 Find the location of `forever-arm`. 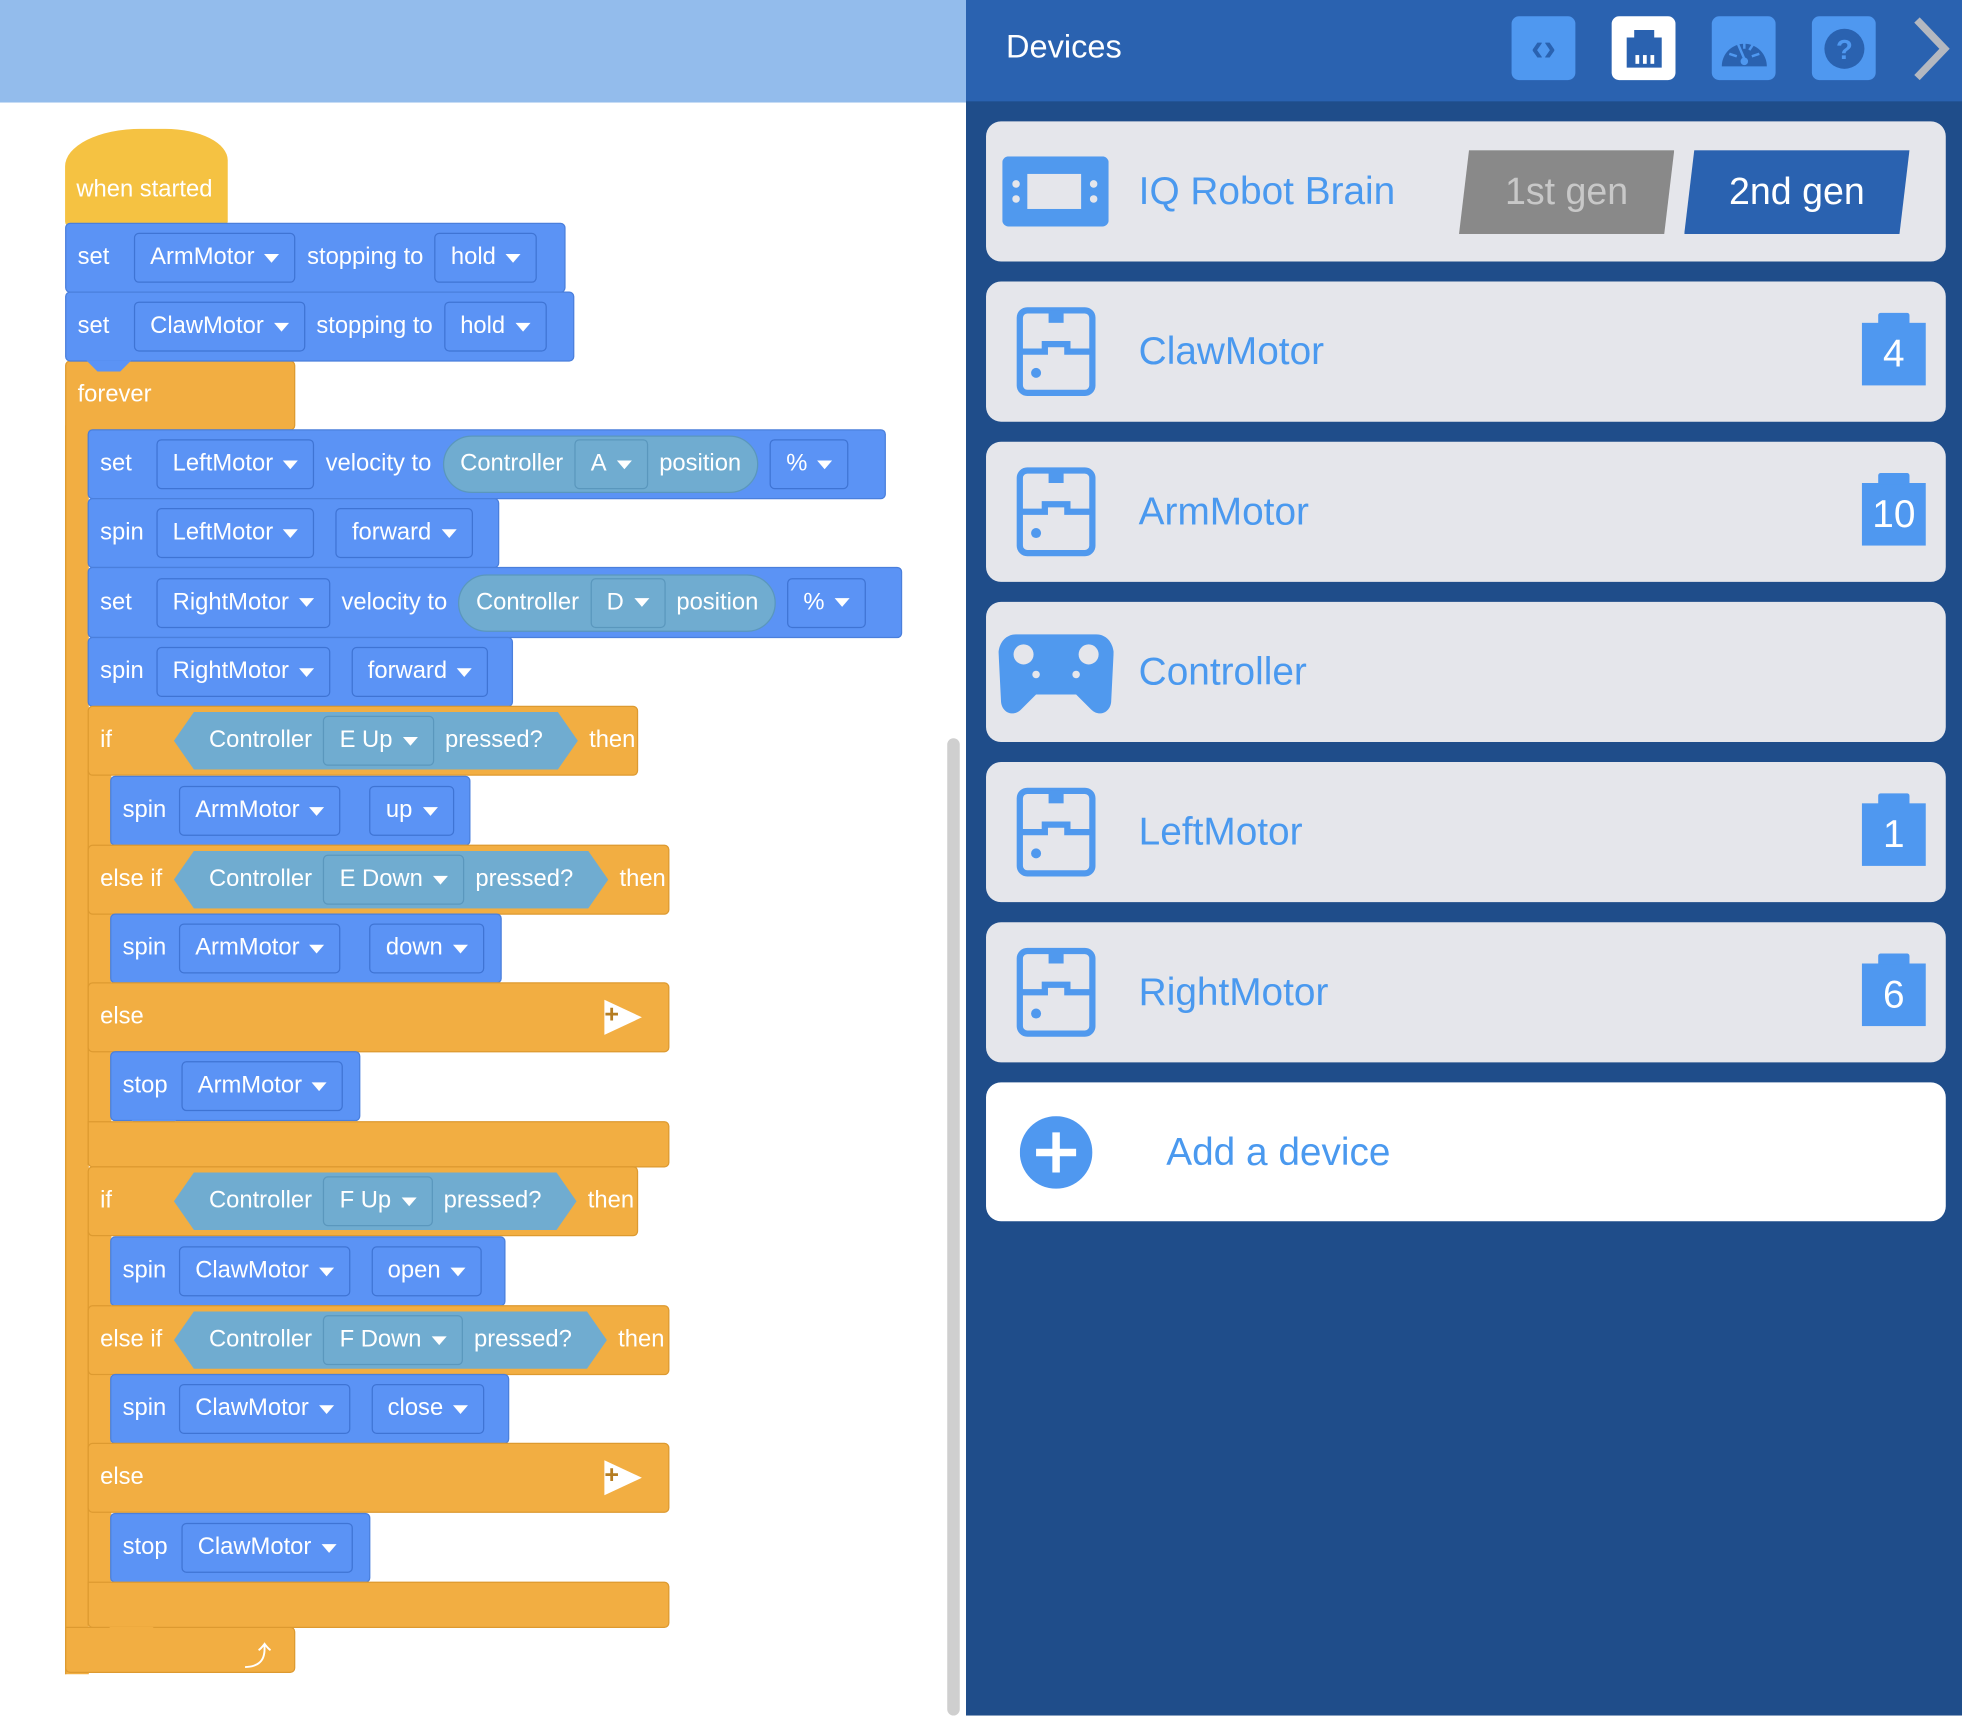

forever-arm is located at coordinates (77, 1050).